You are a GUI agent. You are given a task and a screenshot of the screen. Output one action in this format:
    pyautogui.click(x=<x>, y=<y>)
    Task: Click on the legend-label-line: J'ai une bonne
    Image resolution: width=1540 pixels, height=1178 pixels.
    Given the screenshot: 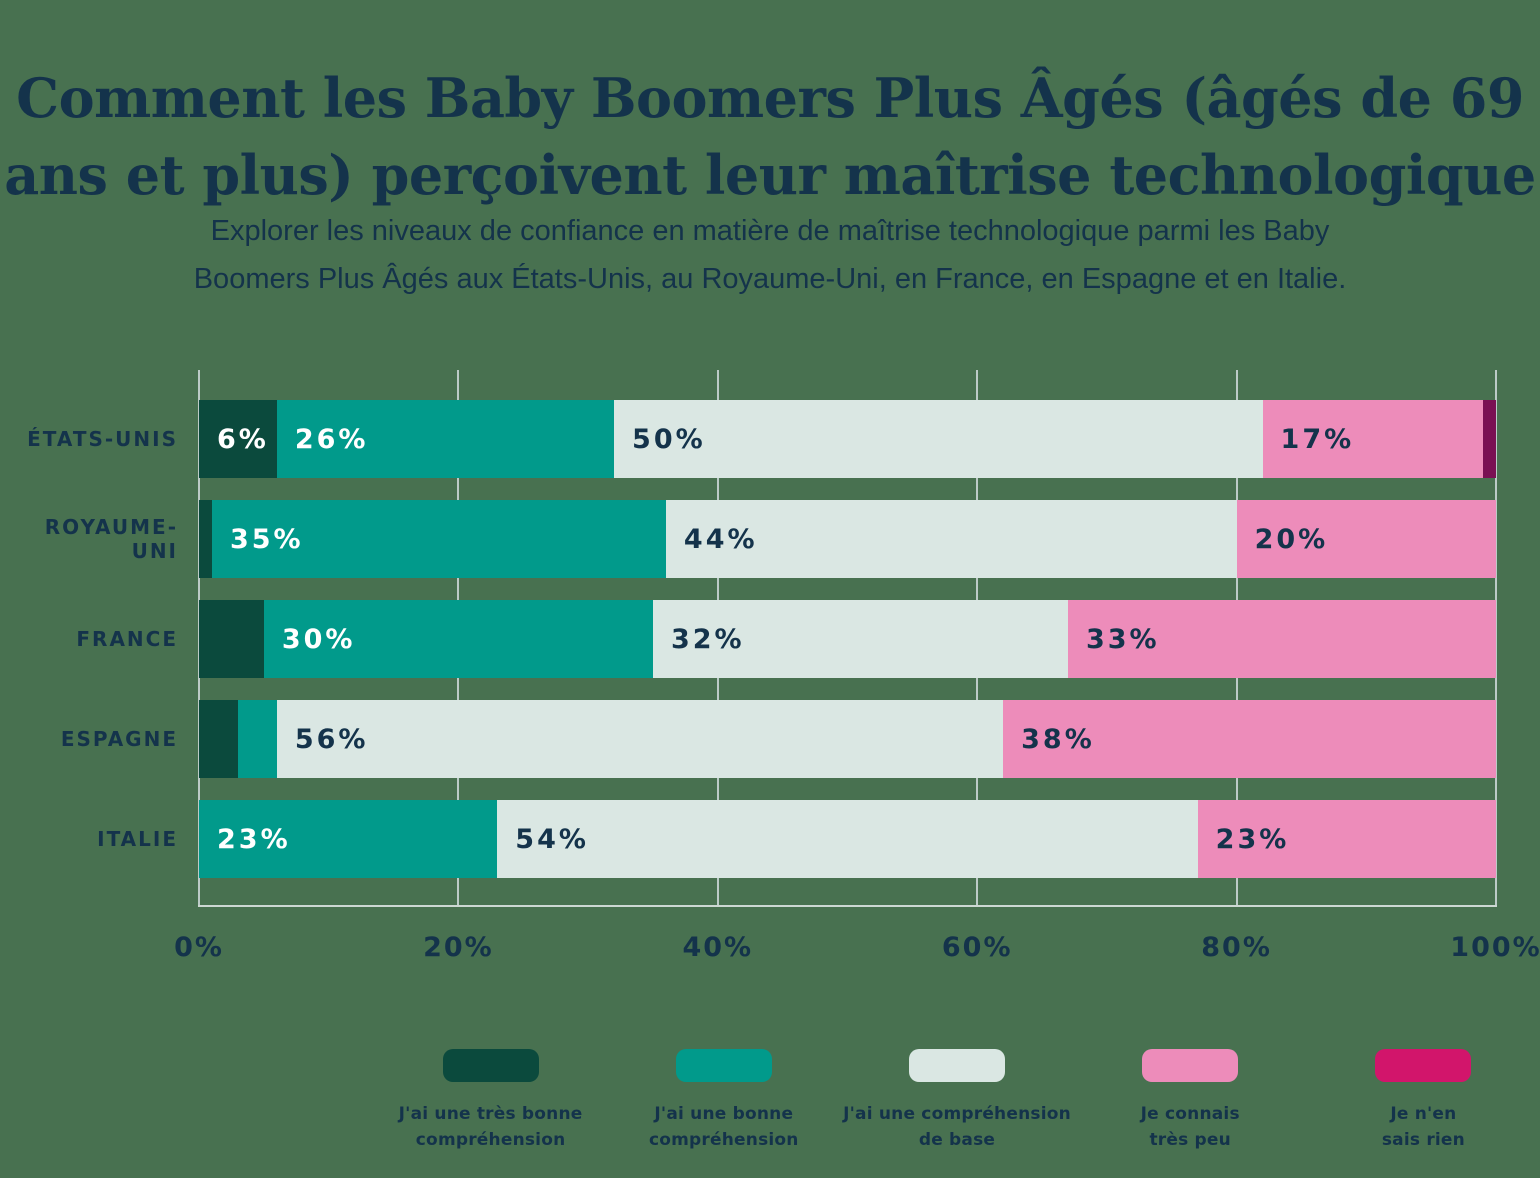 What is the action you would take?
    pyautogui.click(x=724, y=1114)
    